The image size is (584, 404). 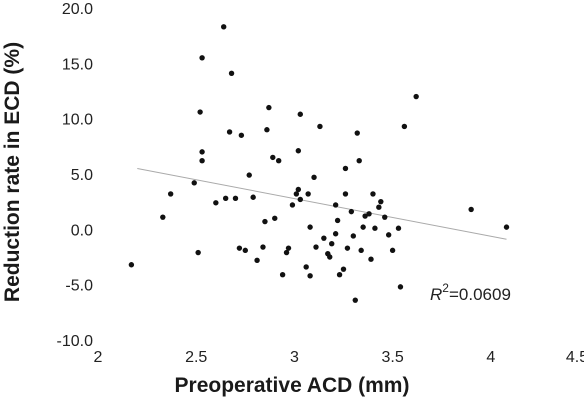 I want to click on x-axis-title: Preoperative ACD (mm), so click(x=292, y=385).